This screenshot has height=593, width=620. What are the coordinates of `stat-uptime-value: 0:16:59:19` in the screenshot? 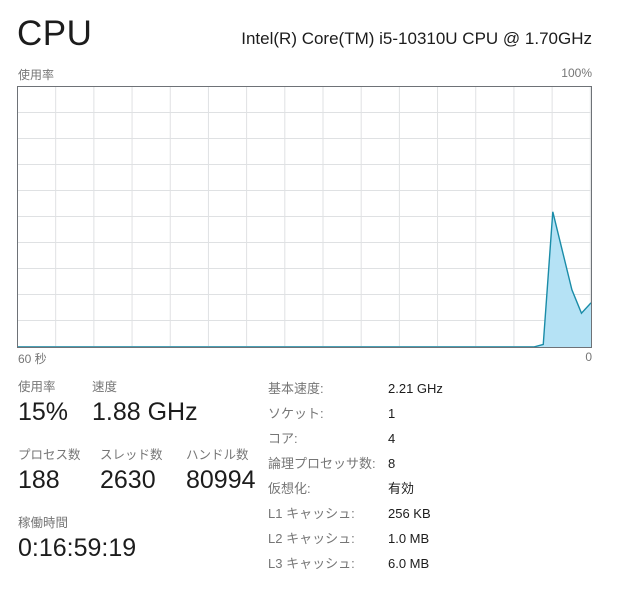 It's located at (77, 548).